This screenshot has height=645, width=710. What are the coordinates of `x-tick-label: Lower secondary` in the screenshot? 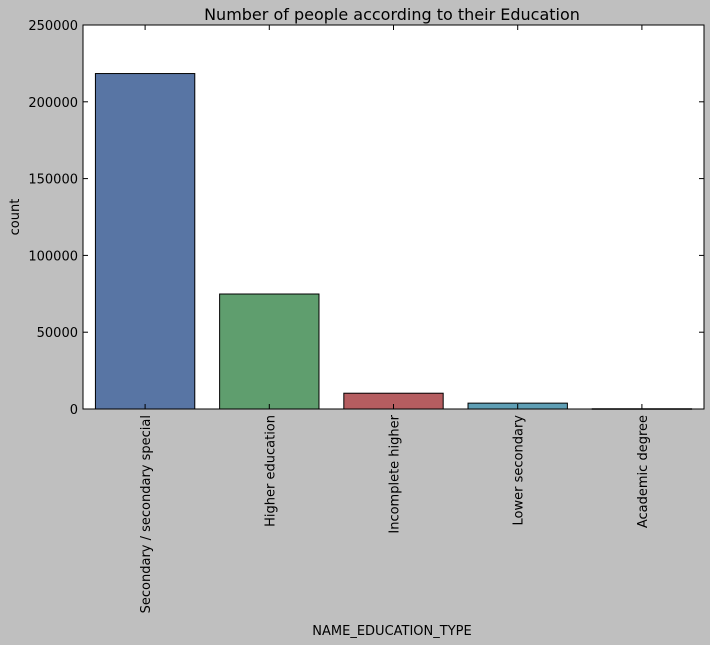 It's located at (519, 470).